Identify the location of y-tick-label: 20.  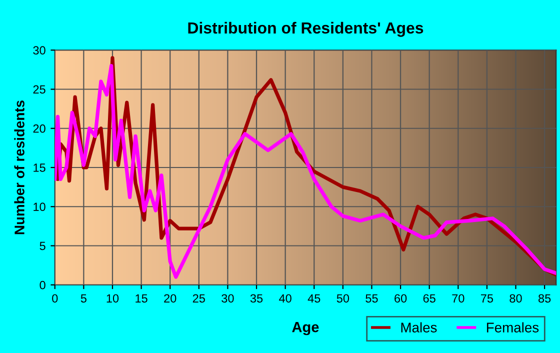
(39, 128).